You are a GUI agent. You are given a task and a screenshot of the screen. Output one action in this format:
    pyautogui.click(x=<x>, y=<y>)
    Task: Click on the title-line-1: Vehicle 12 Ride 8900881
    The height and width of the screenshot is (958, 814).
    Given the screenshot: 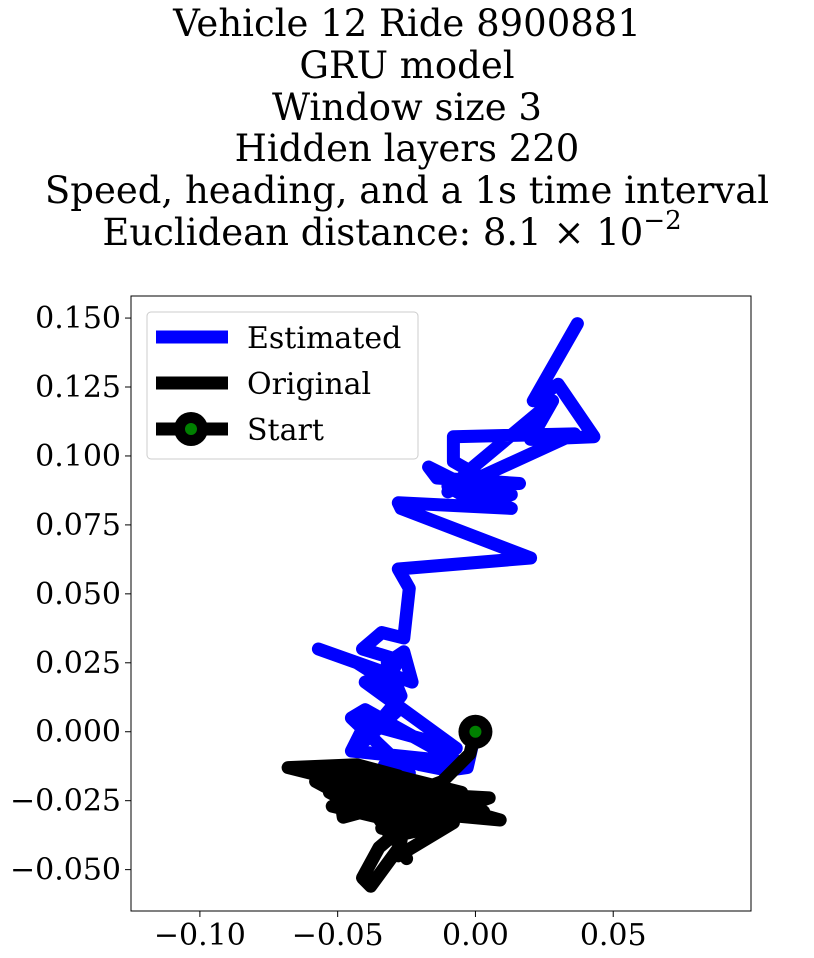 What is the action you would take?
    pyautogui.click(x=406, y=23)
    